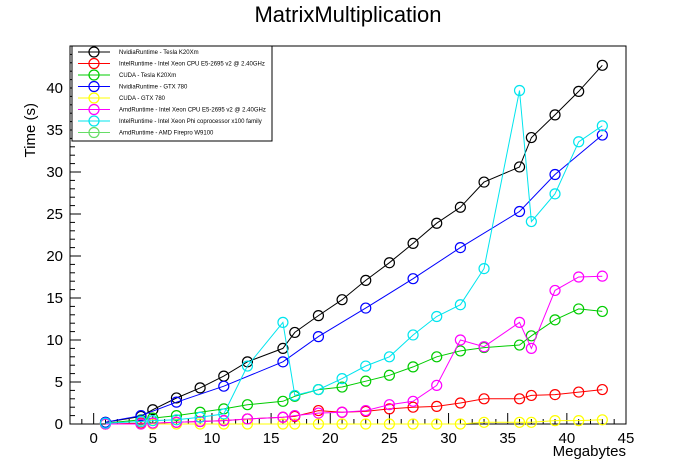 Image resolution: width=696 pixels, height=472 pixels. What do you see at coordinates (54, 256) in the screenshot?
I see `y-tick-label: 20` at bounding box center [54, 256].